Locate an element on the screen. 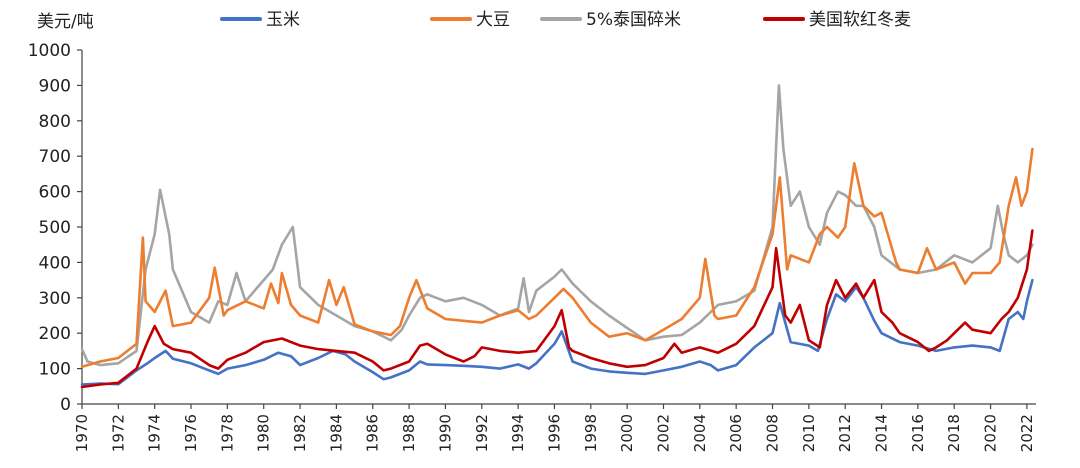 This screenshot has height=468, width=1080. x-tick-label: 1986 is located at coordinates (373, 433).